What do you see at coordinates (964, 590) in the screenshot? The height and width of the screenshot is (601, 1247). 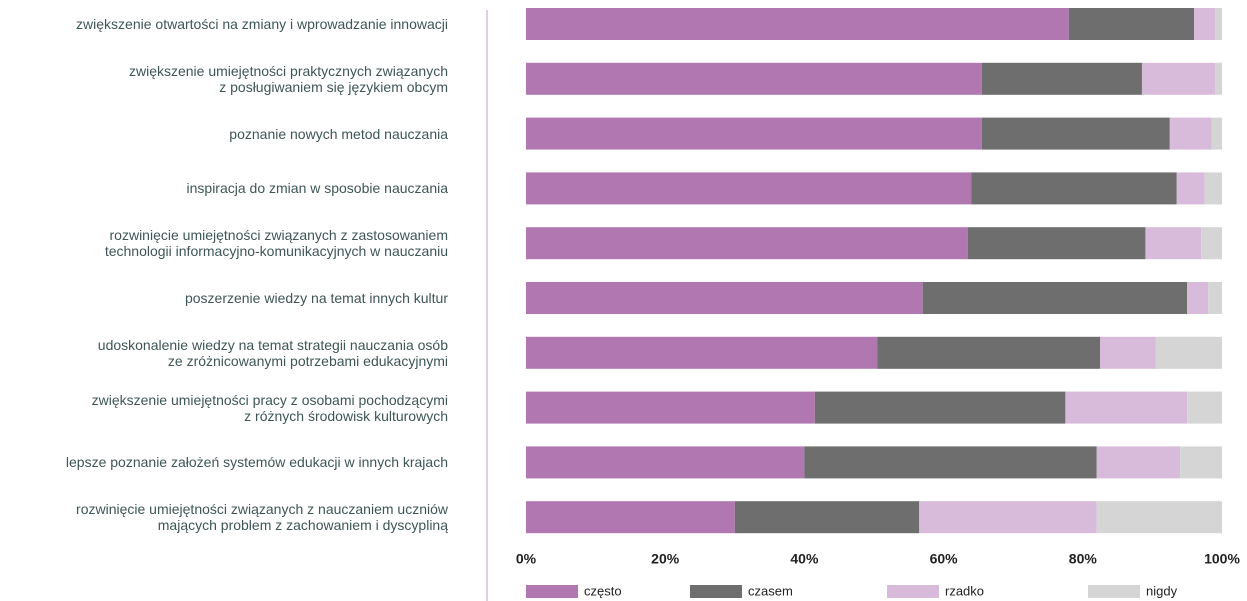 I see `legend-label: rzadko` at bounding box center [964, 590].